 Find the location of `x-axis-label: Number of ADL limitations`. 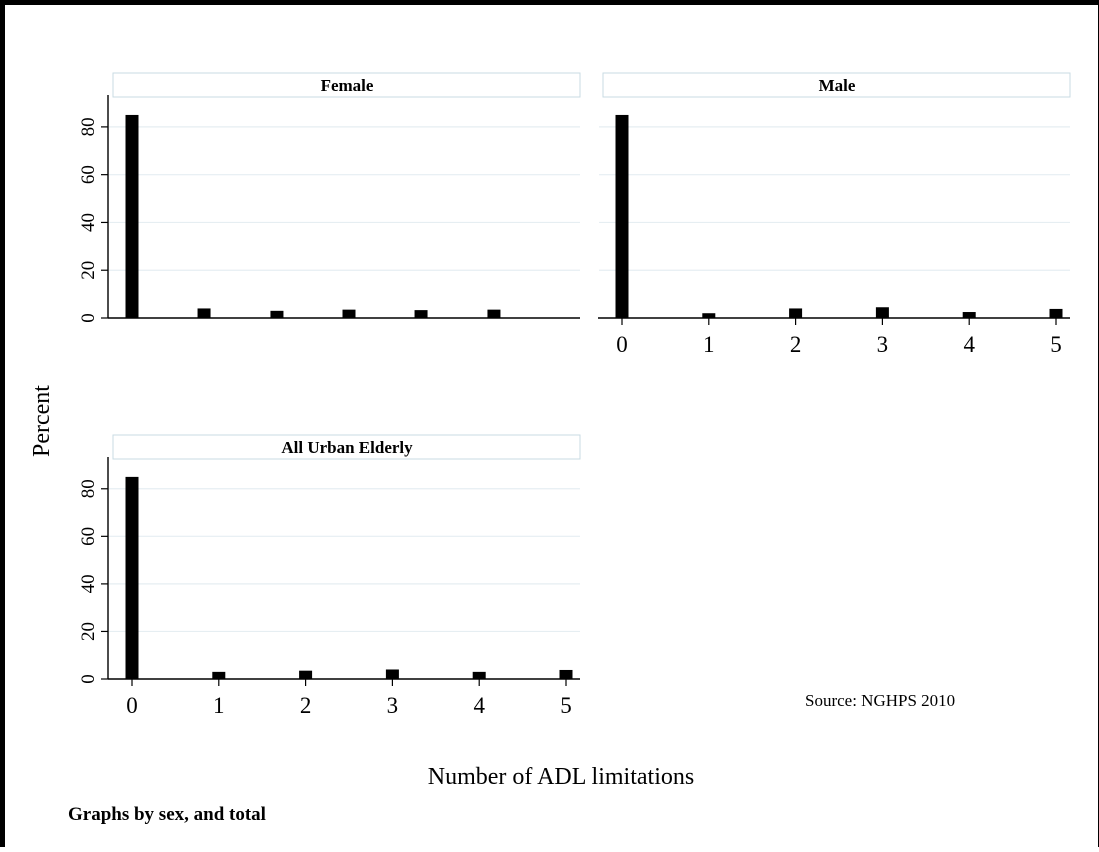

x-axis-label: Number of ADL limitations is located at coordinates (561, 777).